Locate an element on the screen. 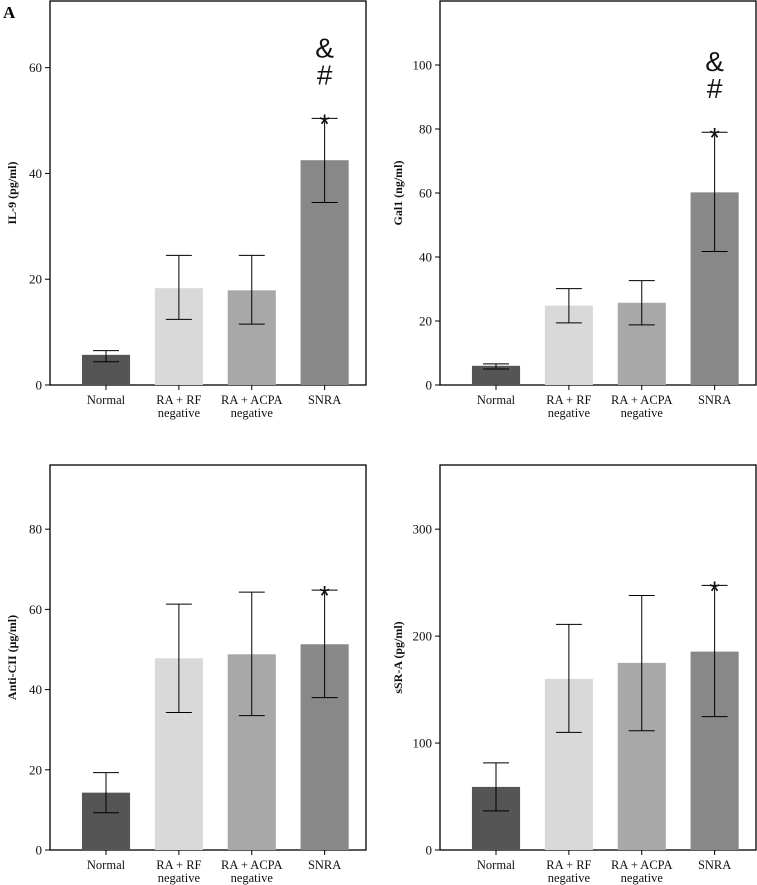 The width and height of the screenshot is (757, 885). y-axis-title: sSR-A (pg/ml) is located at coordinates (398, 657).